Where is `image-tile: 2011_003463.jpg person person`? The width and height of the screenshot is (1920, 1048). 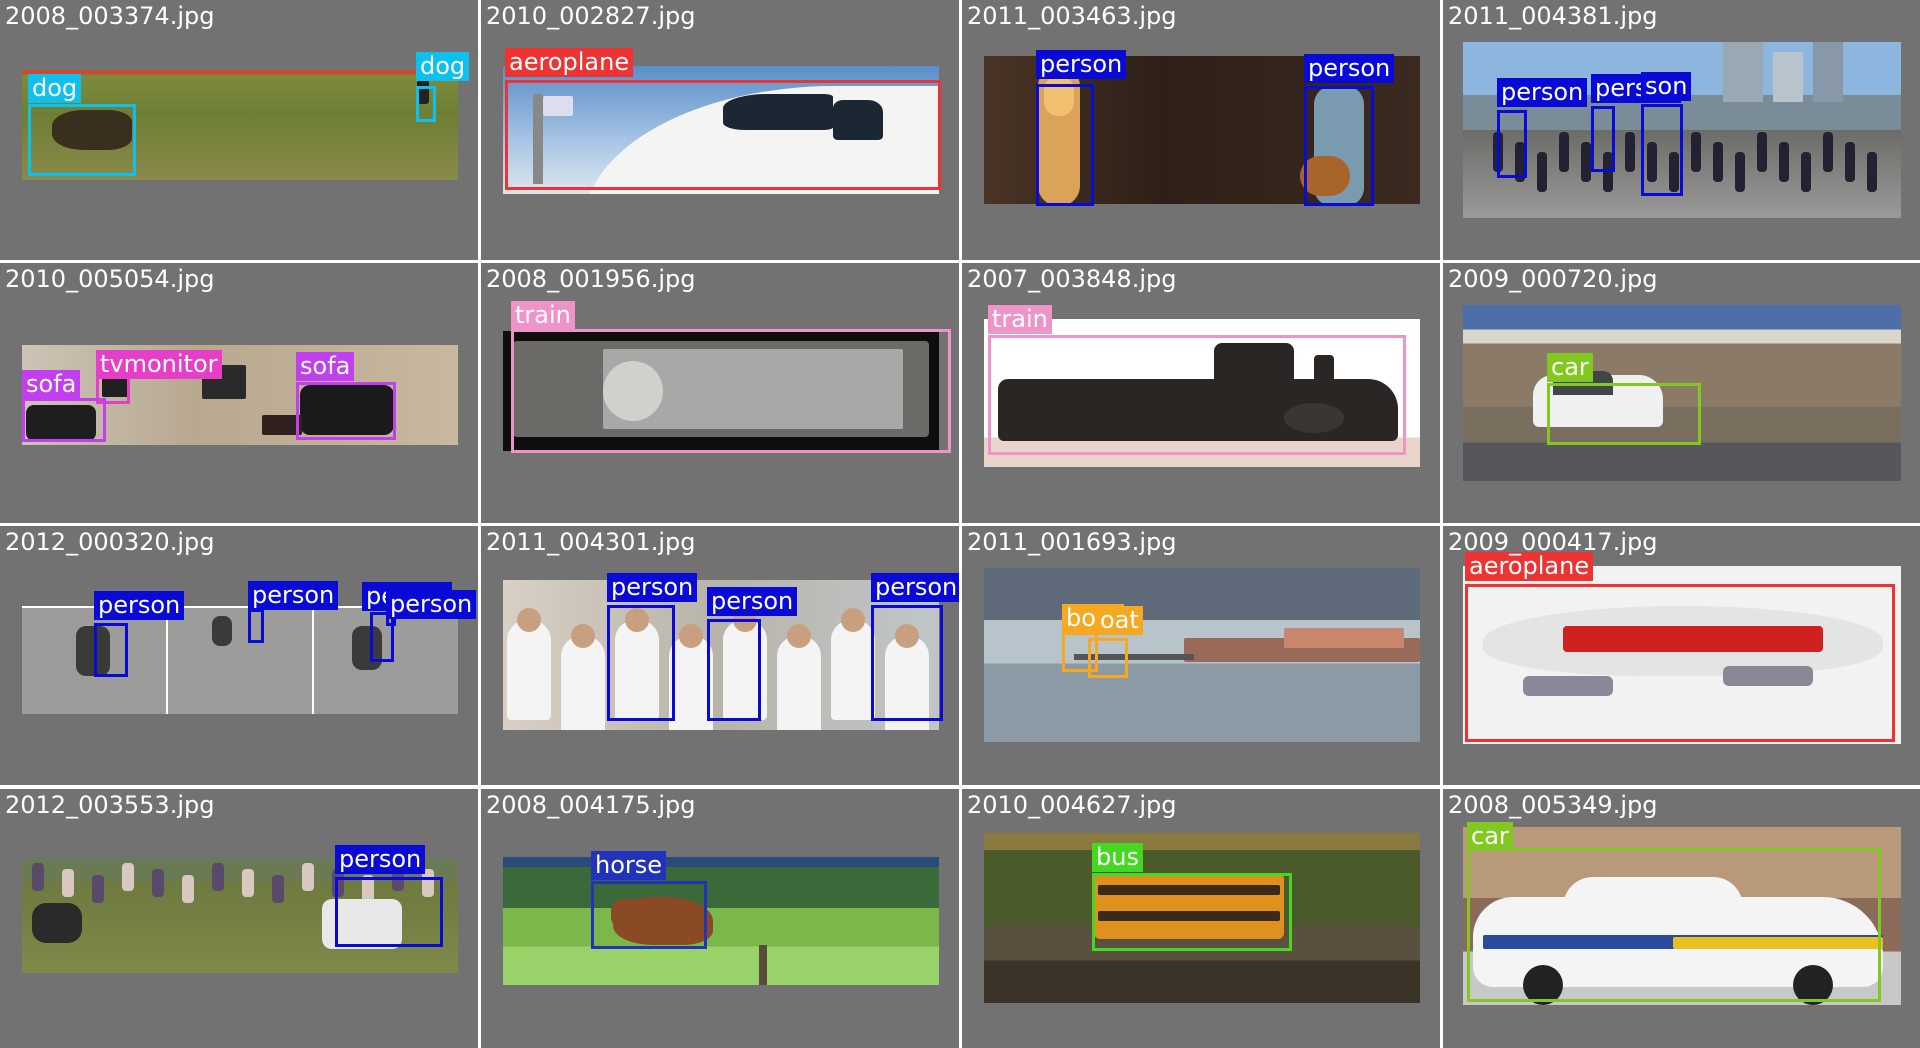
image-tile: 2011_003463.jpg person person is located at coordinates (1201, 130).